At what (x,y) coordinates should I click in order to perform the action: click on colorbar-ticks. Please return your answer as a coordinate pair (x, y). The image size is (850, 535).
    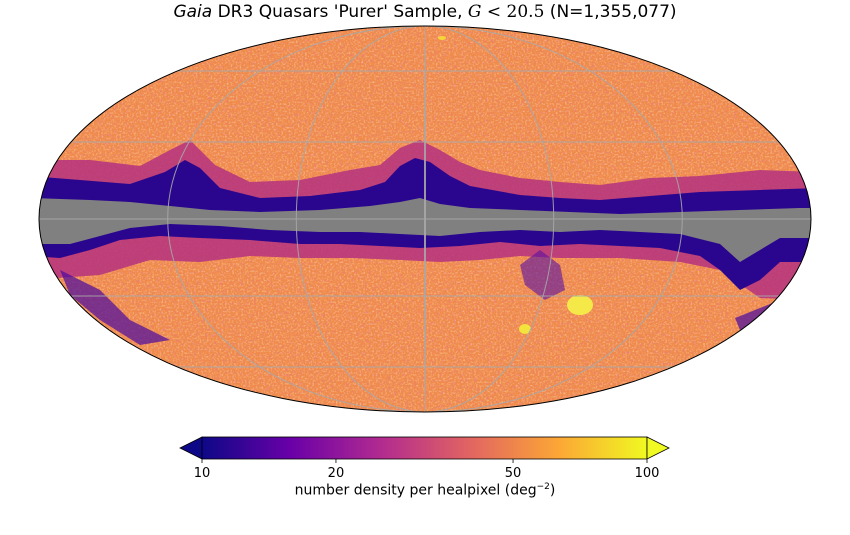
    Looking at the image, I should click on (424, 461).